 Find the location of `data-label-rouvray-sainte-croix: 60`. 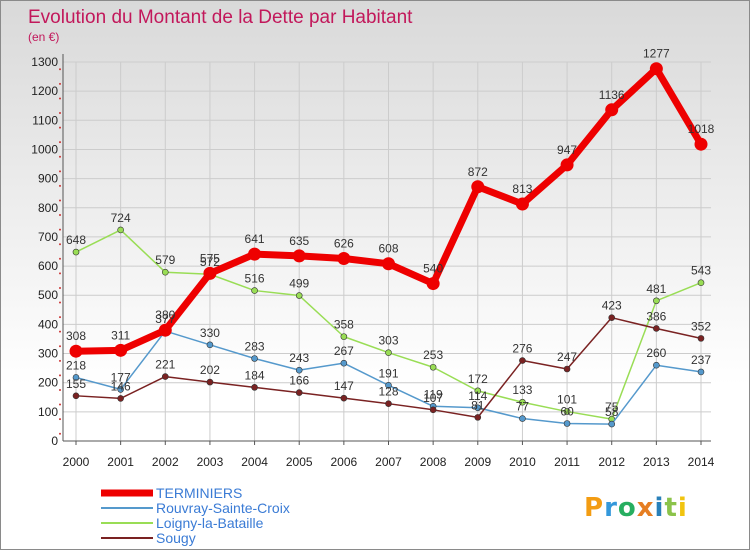

data-label-rouvray-sainte-croix: 60 is located at coordinates (567, 412).